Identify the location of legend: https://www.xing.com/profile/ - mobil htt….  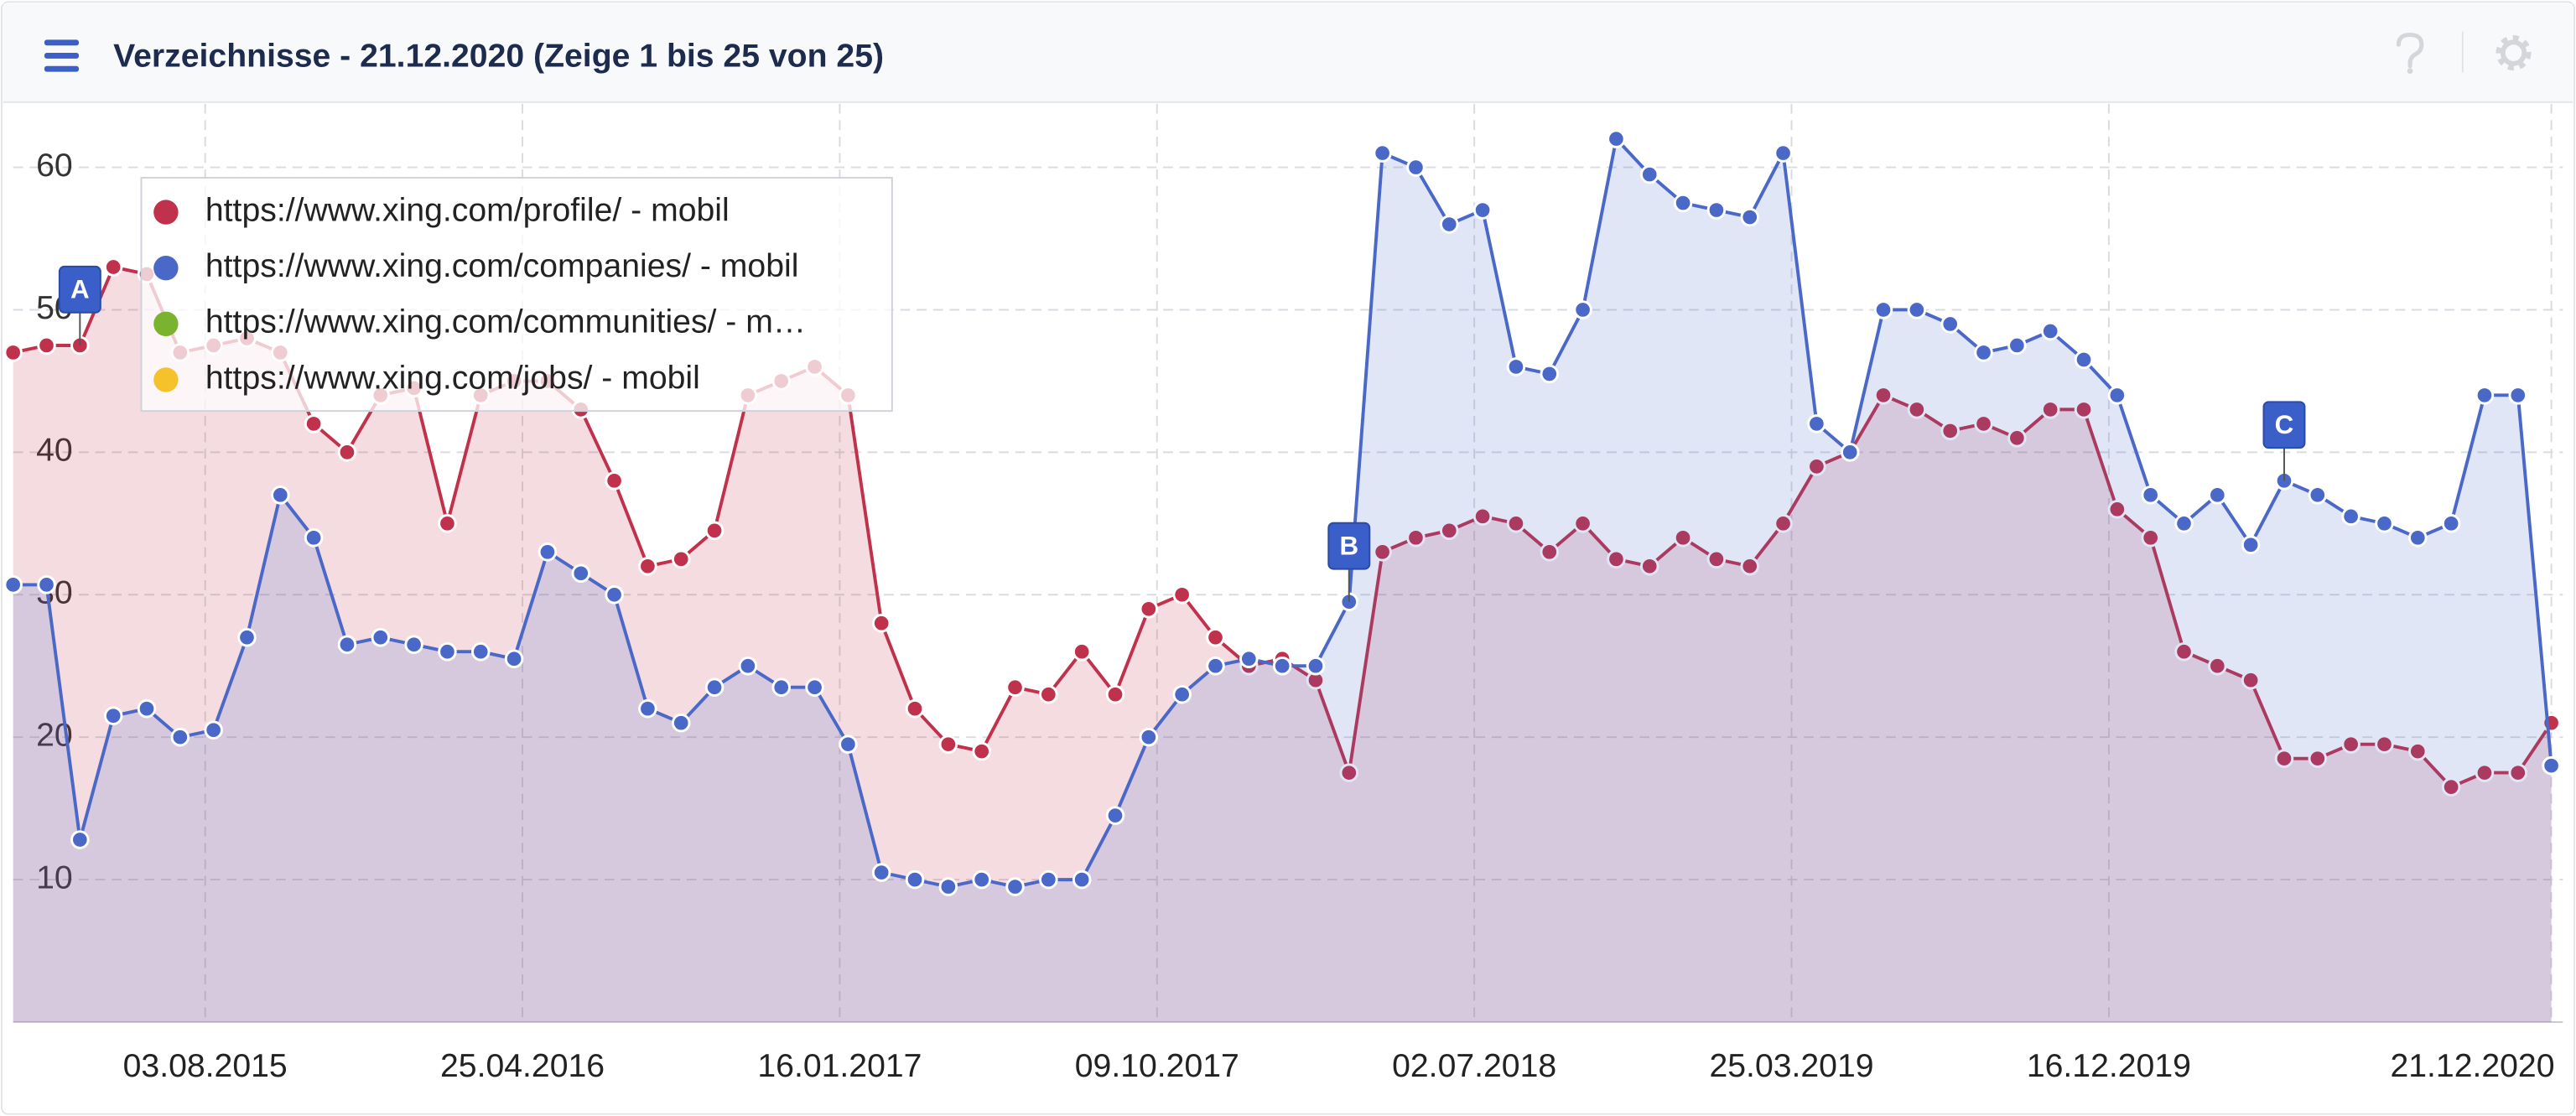
(516, 294).